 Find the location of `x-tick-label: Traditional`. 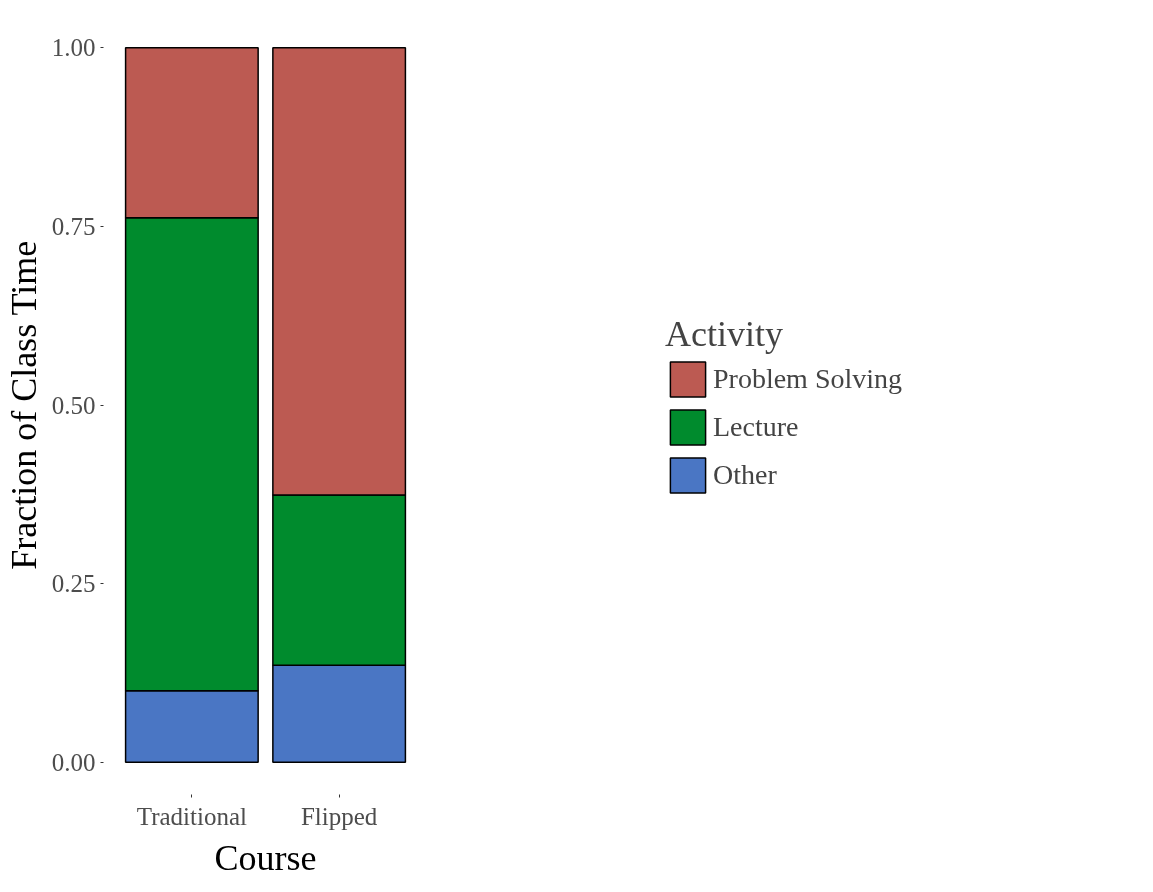

x-tick-label: Traditional is located at coordinates (192, 816).